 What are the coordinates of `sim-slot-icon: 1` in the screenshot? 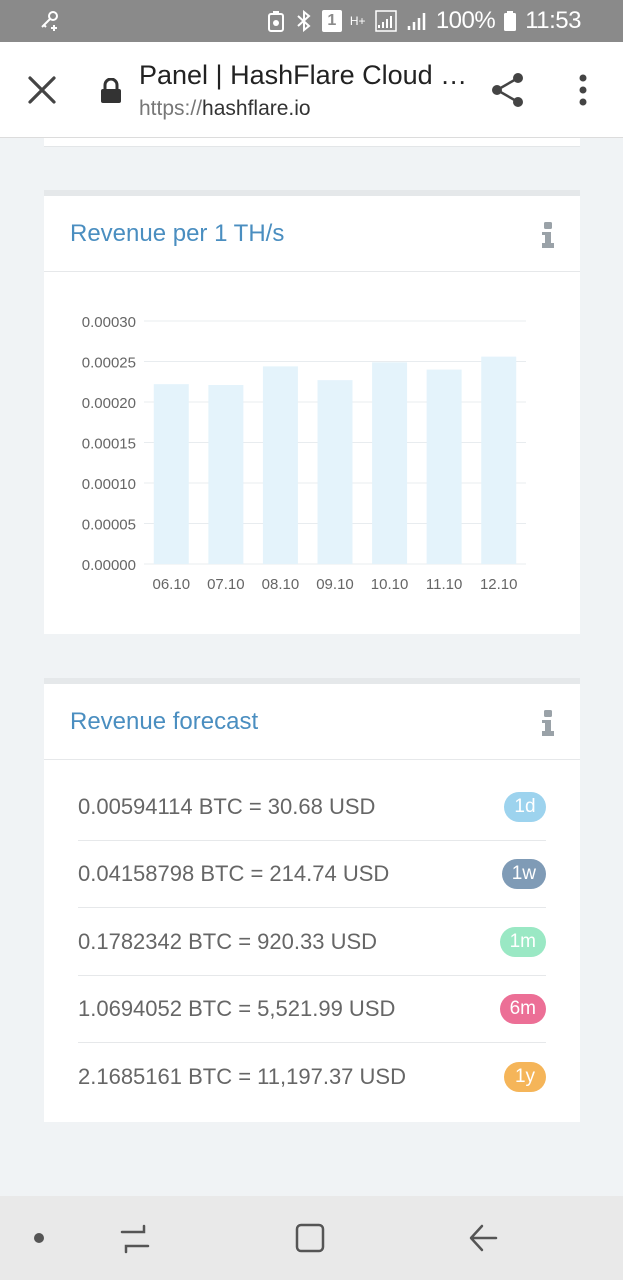 It's located at (331, 21).